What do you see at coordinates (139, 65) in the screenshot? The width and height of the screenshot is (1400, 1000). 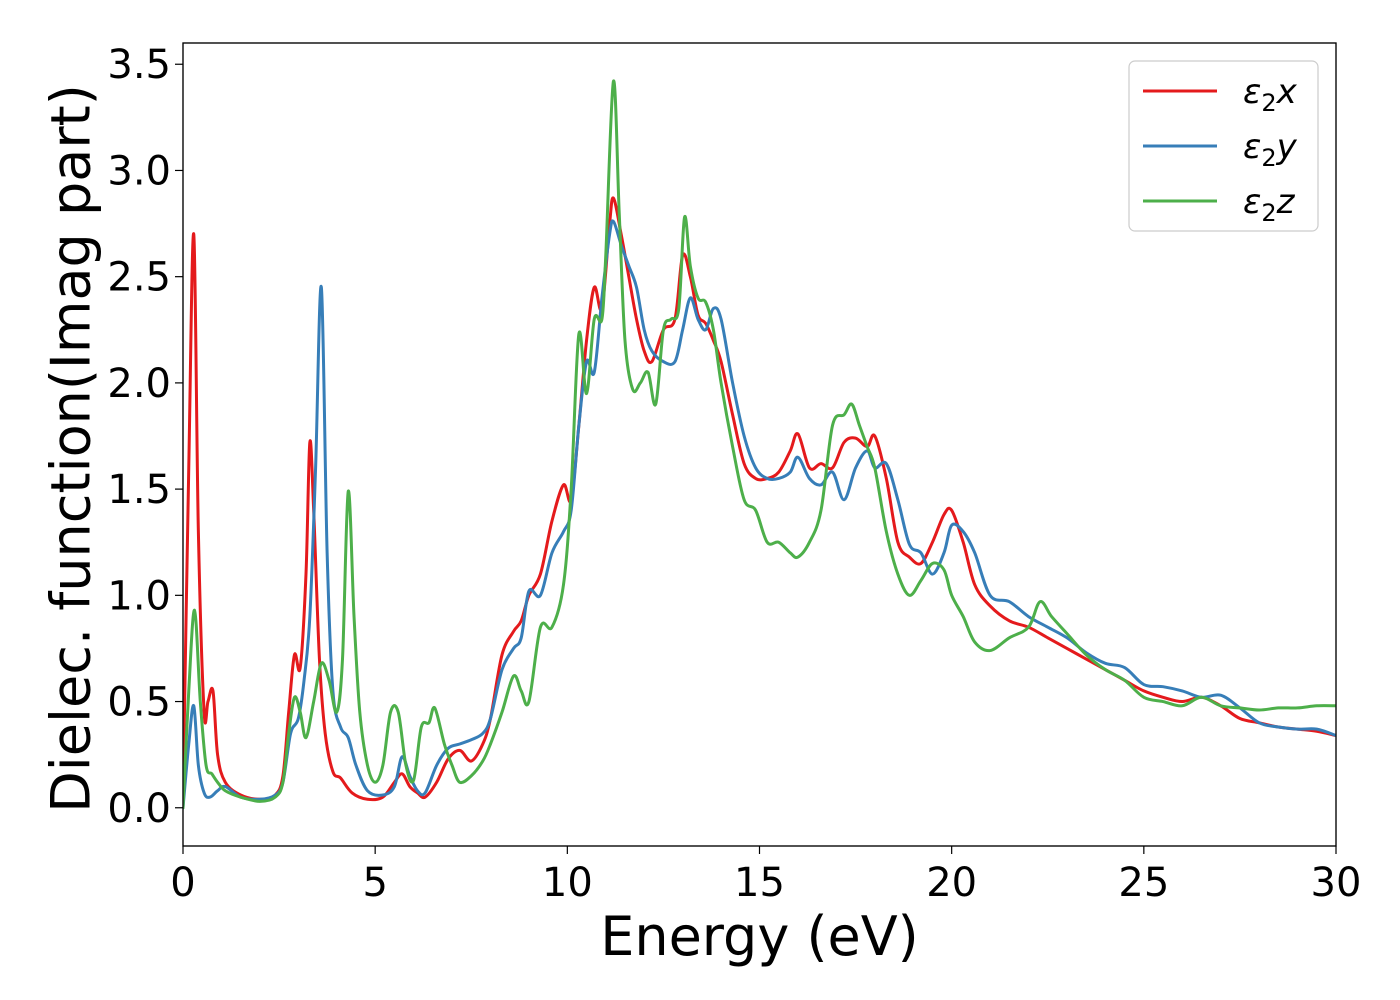 I see `y-tick-label: 3.5` at bounding box center [139, 65].